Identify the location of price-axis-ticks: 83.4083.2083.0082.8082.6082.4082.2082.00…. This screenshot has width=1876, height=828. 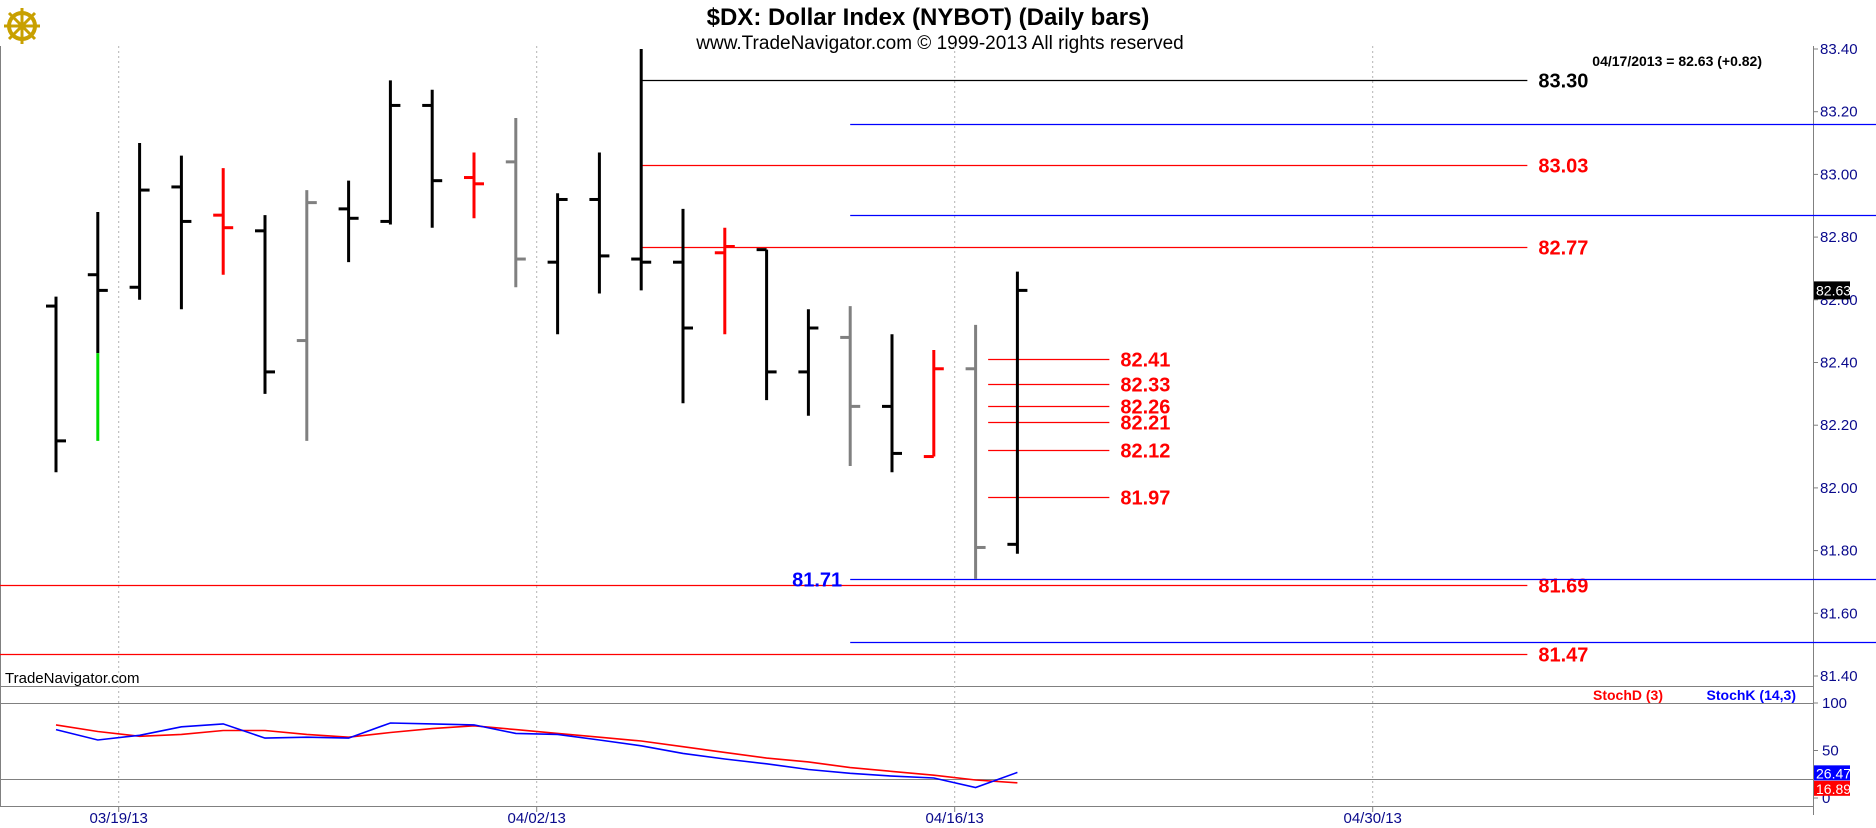
(1835, 363).